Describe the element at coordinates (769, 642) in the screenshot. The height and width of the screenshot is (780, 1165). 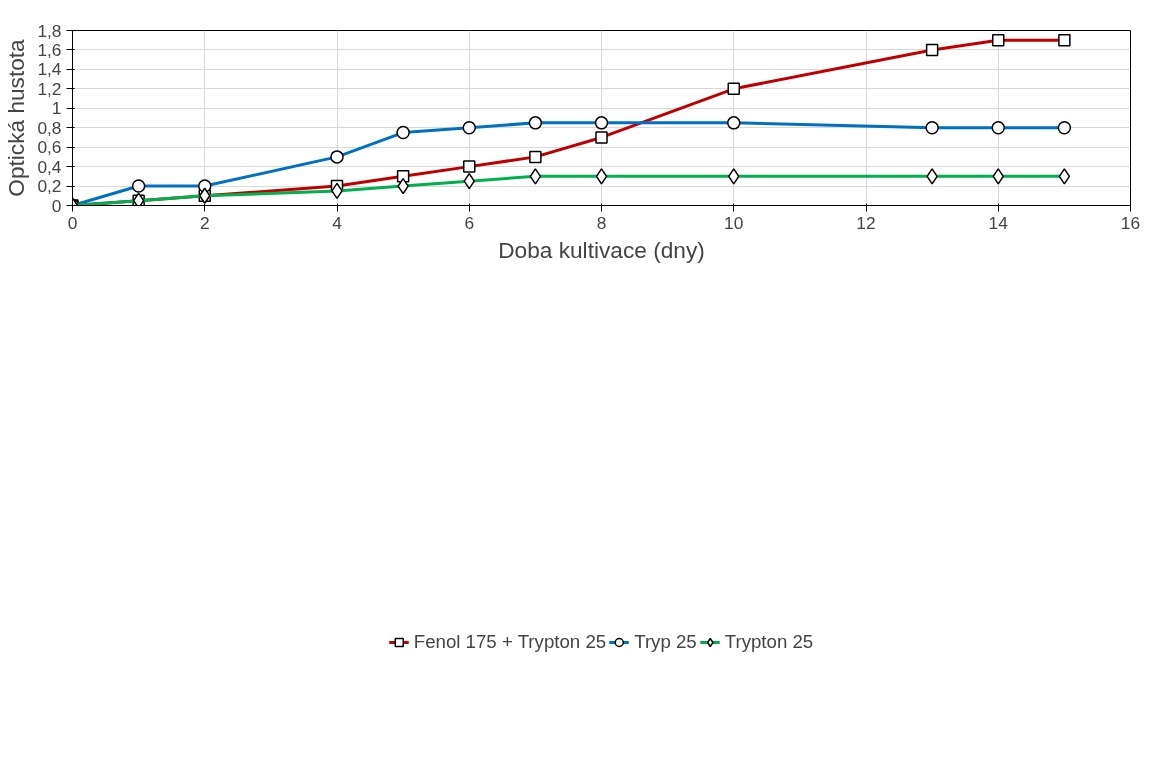
I see `legend-label: Trypton 25` at that location.